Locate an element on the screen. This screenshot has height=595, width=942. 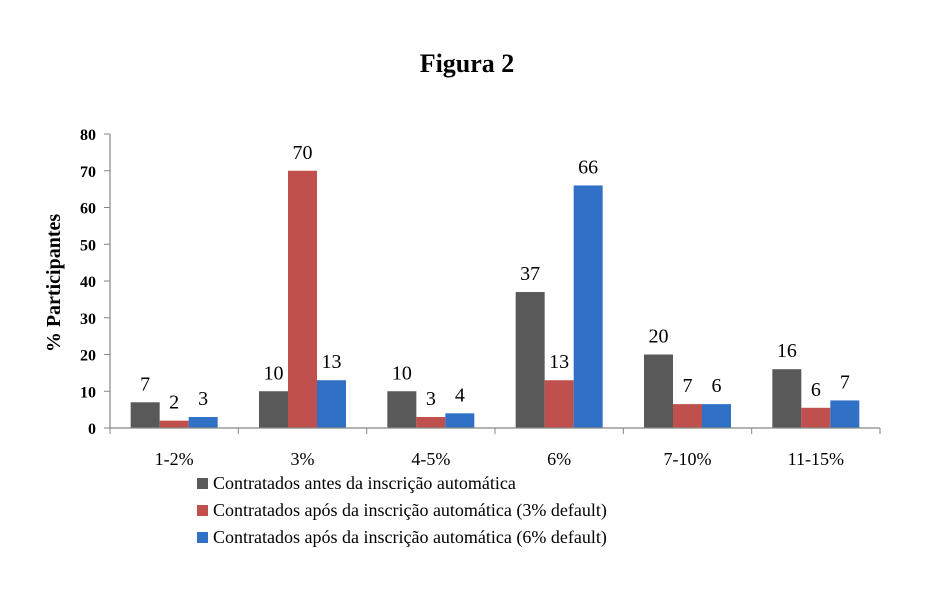
y-tick-label: 0 is located at coordinates (92, 429).